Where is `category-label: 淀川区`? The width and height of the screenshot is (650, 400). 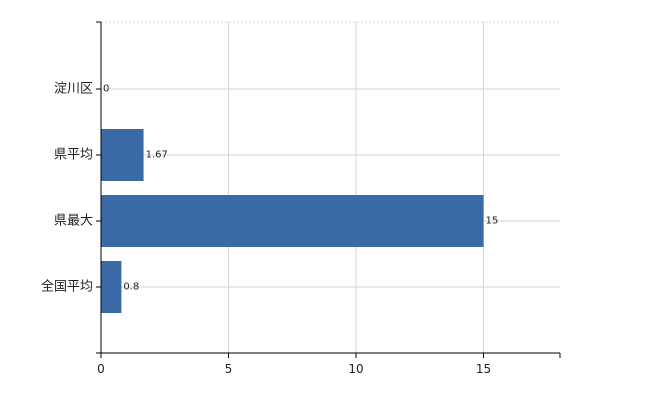
category-label: 淀川区 is located at coordinates (73, 89).